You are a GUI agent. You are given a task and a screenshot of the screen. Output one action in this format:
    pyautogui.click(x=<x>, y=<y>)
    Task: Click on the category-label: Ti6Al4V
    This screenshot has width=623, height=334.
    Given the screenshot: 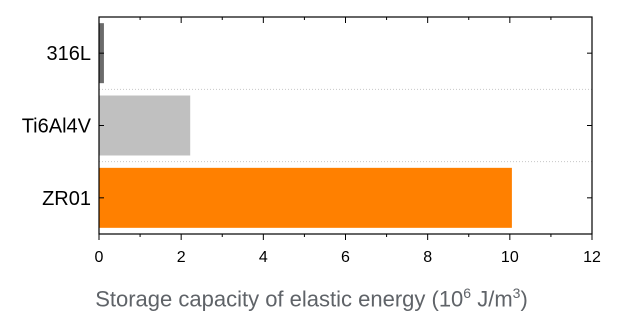 What is the action you would take?
    pyautogui.click(x=57, y=127)
    